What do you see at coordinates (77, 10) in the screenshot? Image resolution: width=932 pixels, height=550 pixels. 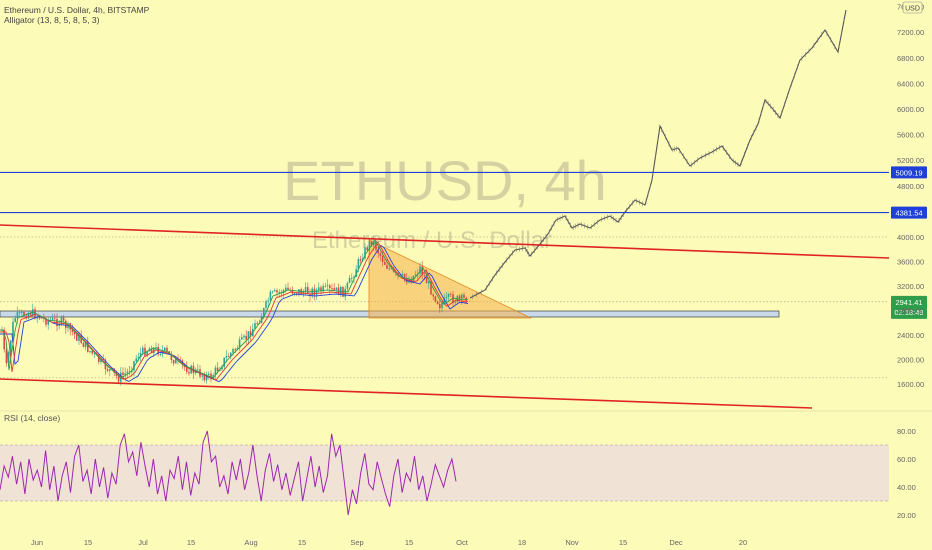 I see `symbol-legend: Ethereum / U.S. Dollar, 4h, BITSTAMP` at bounding box center [77, 10].